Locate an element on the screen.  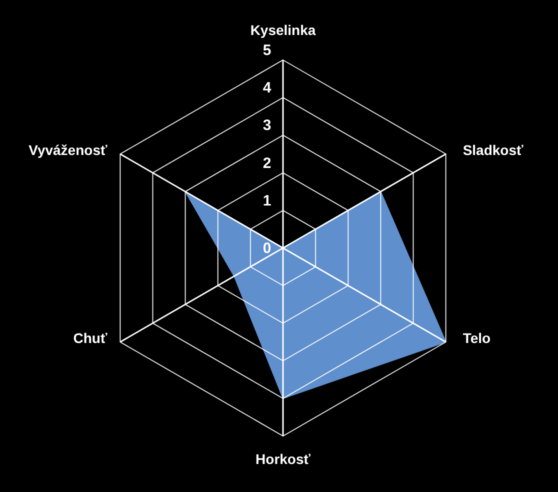
spoke-label: Sladkosť is located at coordinates (493, 150).